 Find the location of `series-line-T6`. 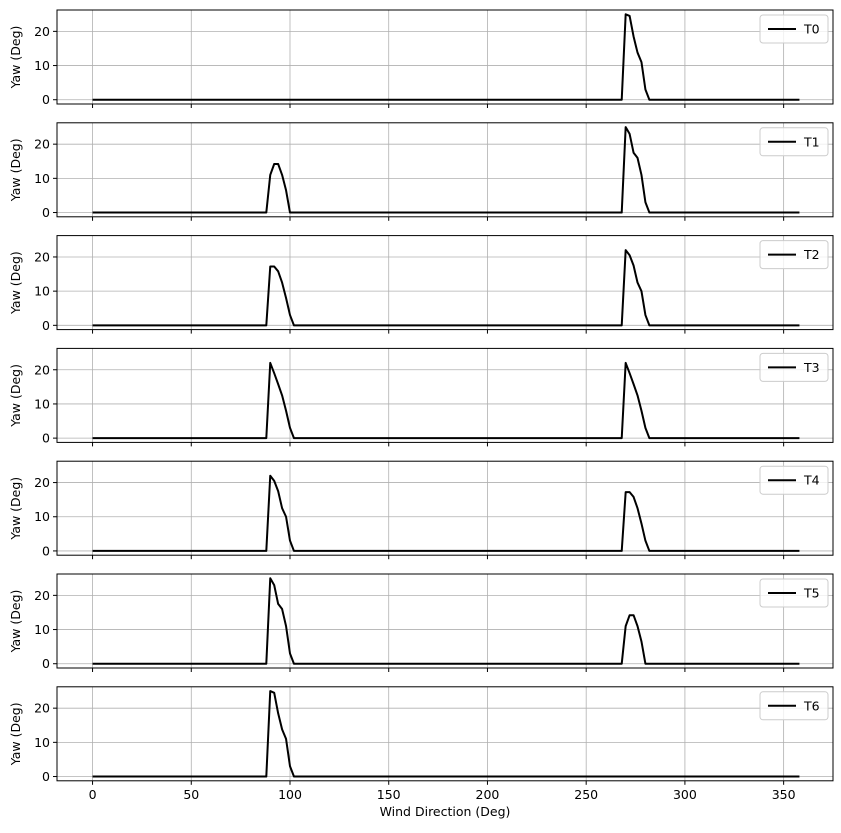

series-line-T6 is located at coordinates (446, 734).